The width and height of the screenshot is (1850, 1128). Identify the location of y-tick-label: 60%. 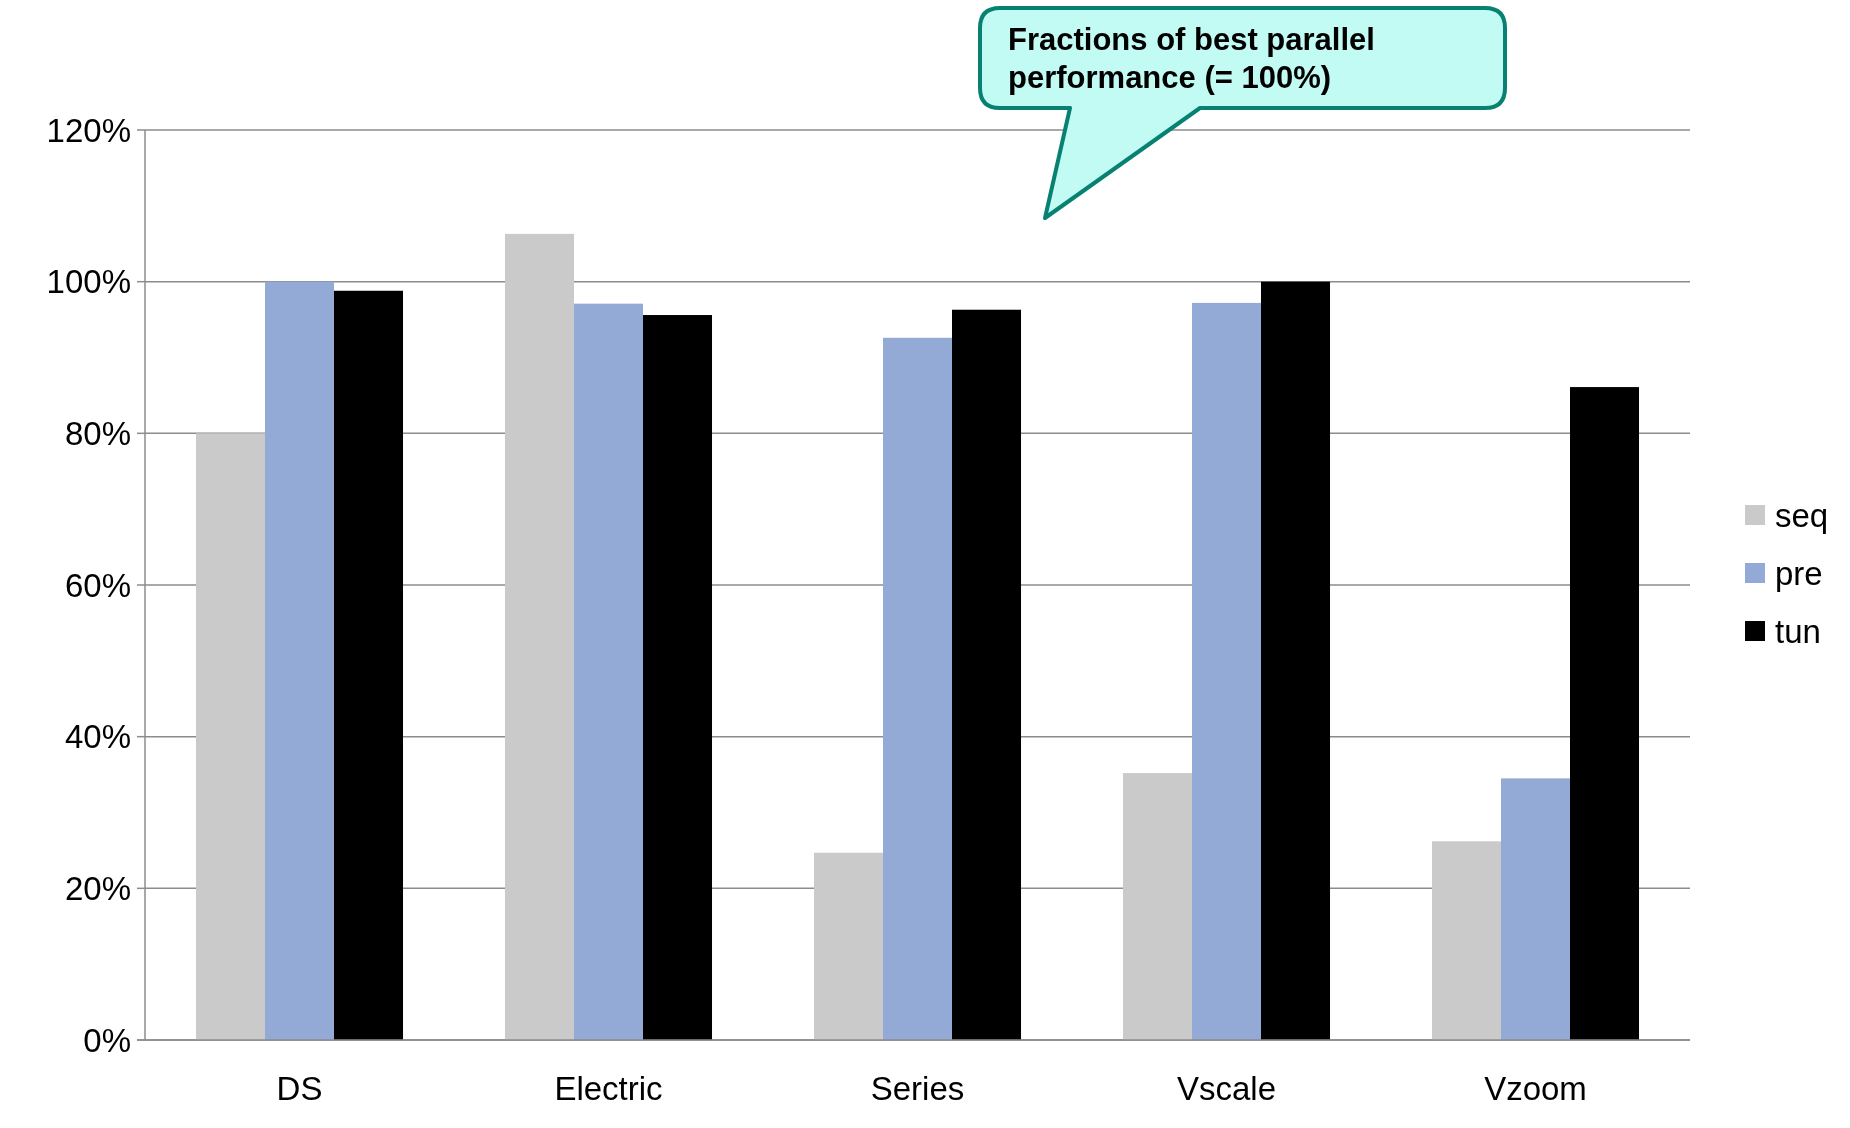
(97, 585).